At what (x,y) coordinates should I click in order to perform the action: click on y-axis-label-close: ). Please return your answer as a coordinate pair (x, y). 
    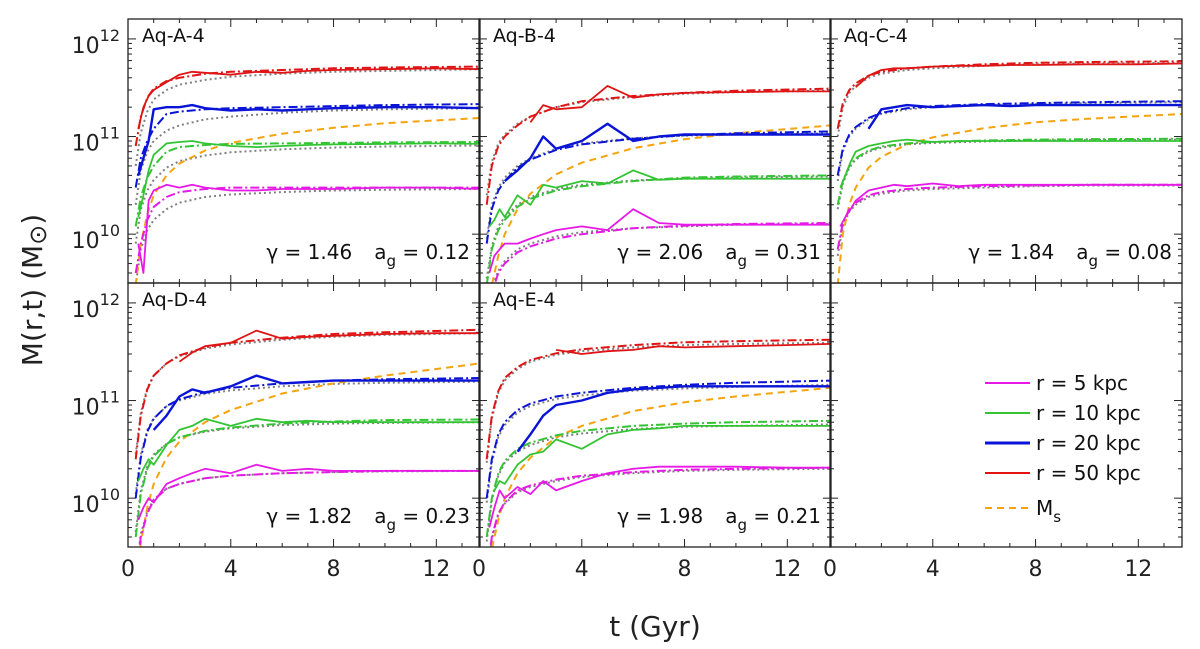
    Looking at the image, I should click on (32, 219).